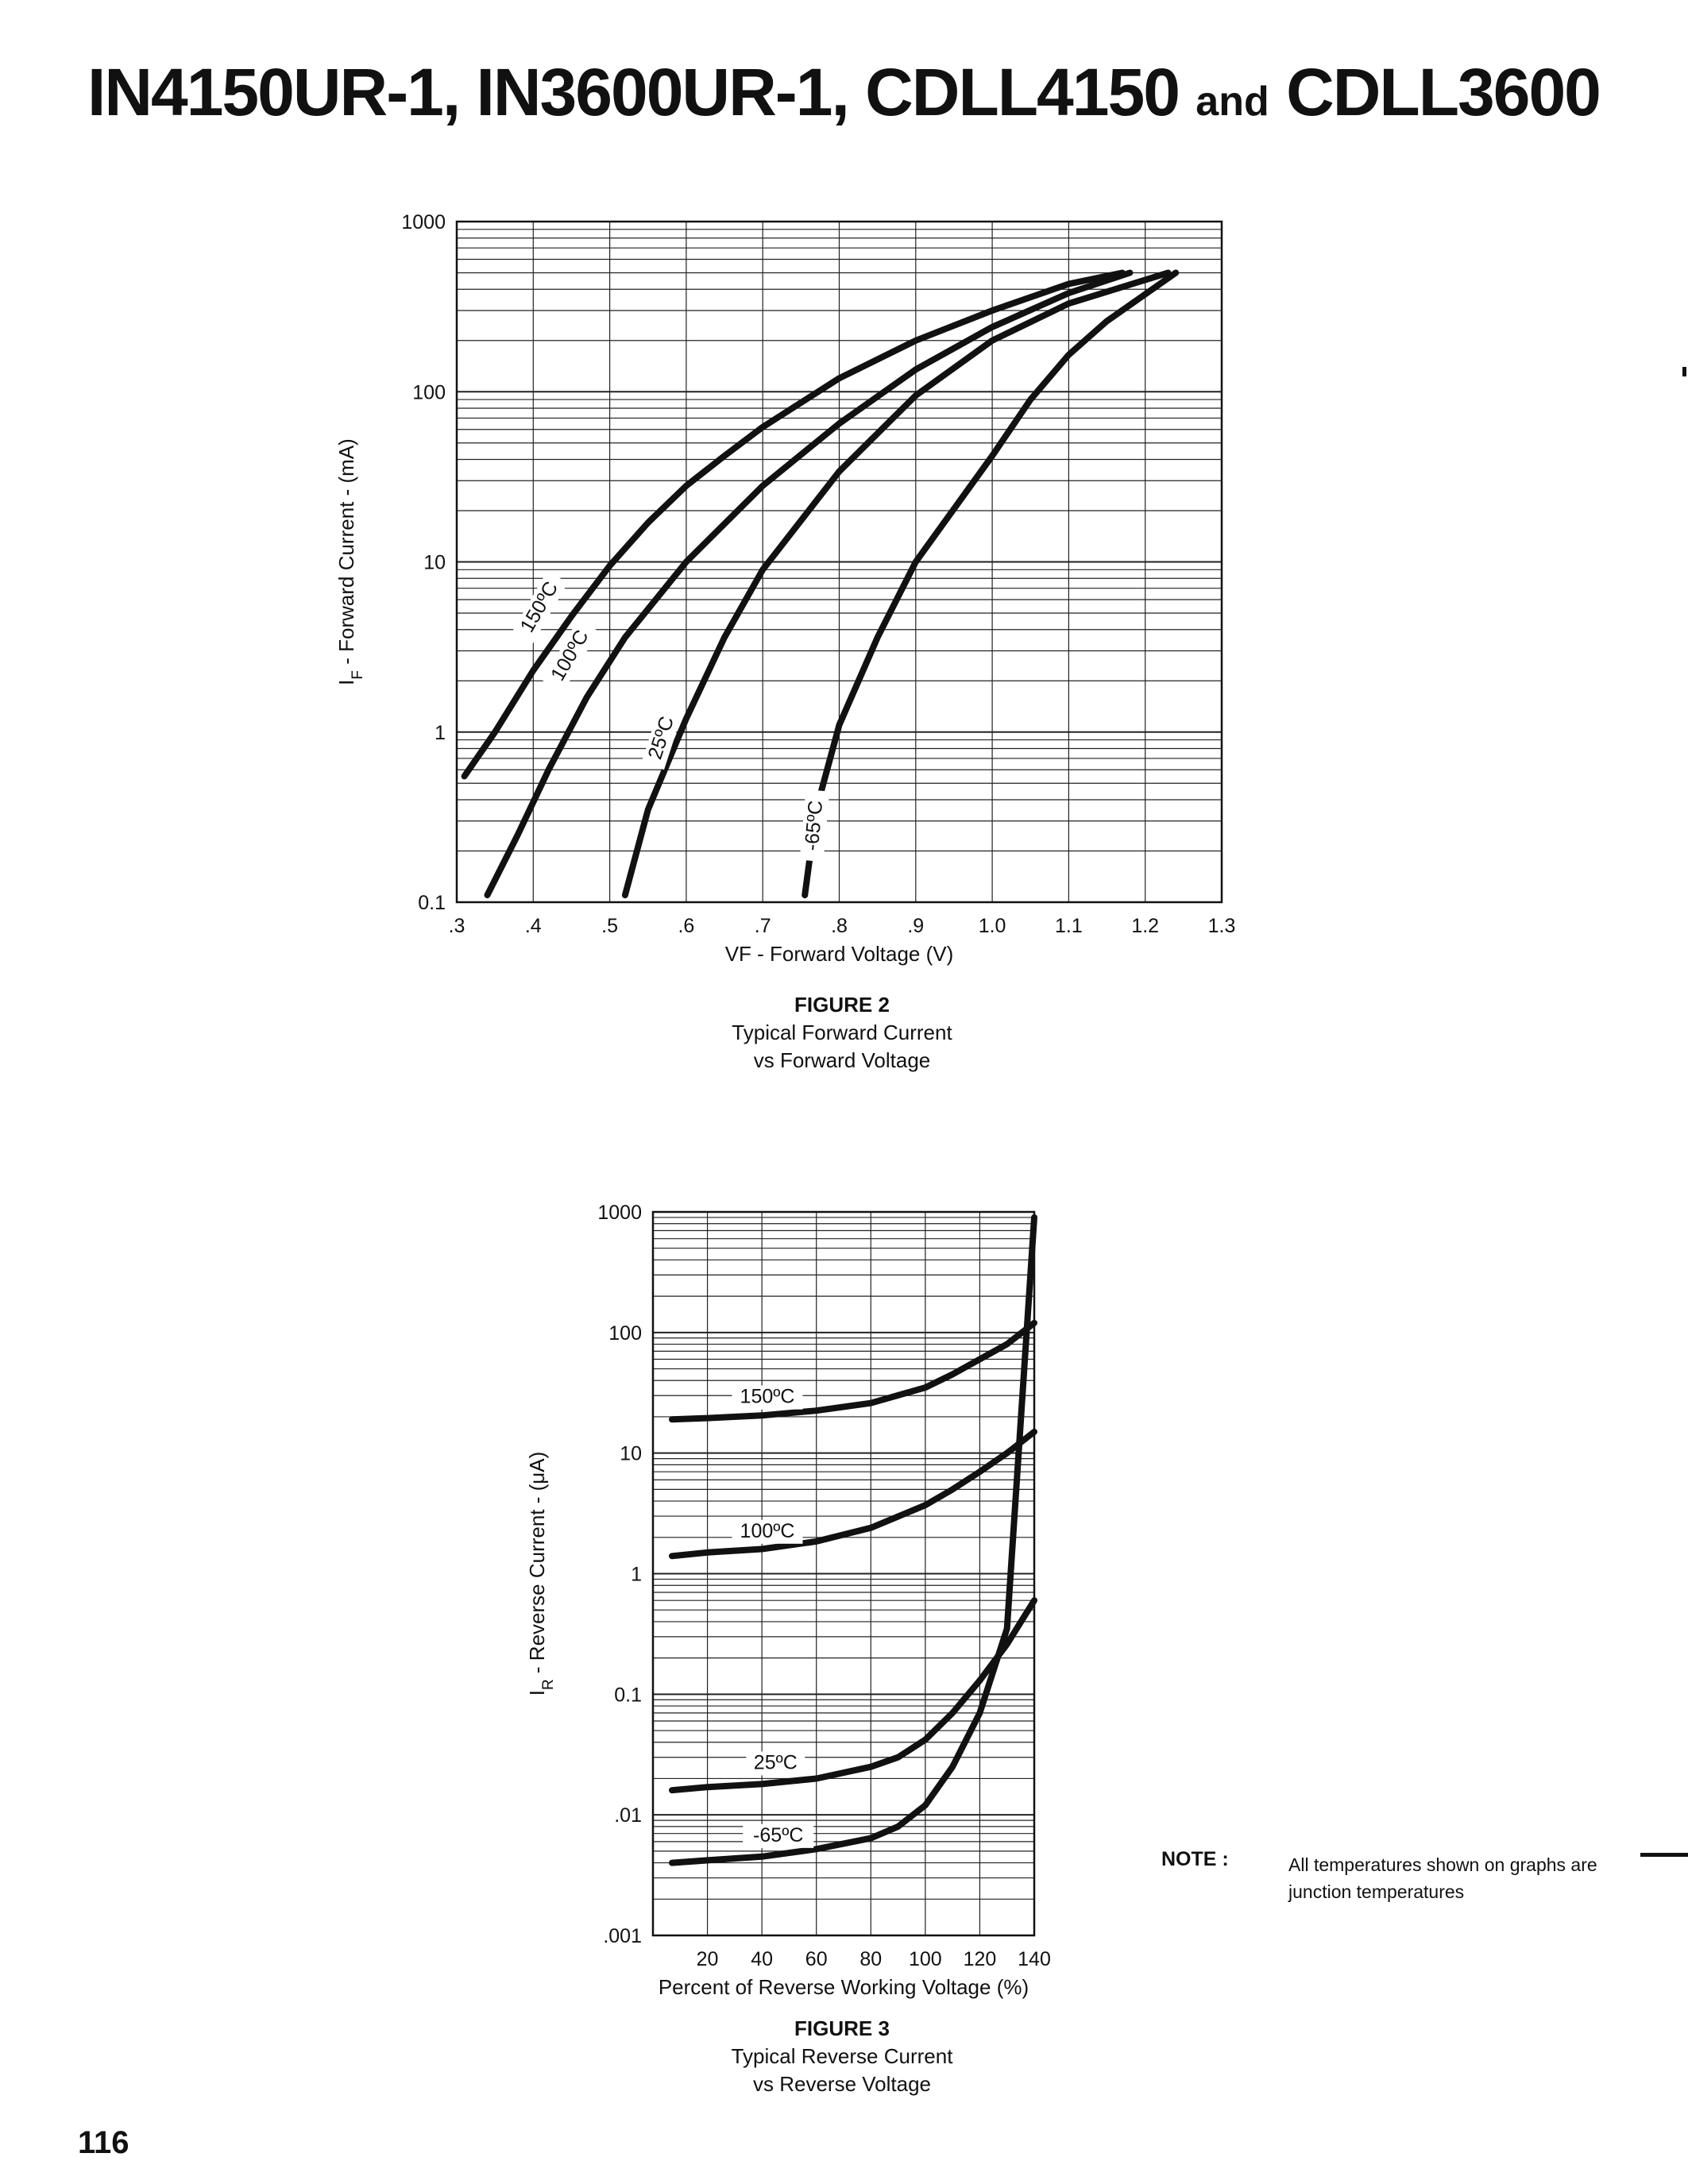  I want to click on fig3-x-tick-label: 120, so click(981, 1959).